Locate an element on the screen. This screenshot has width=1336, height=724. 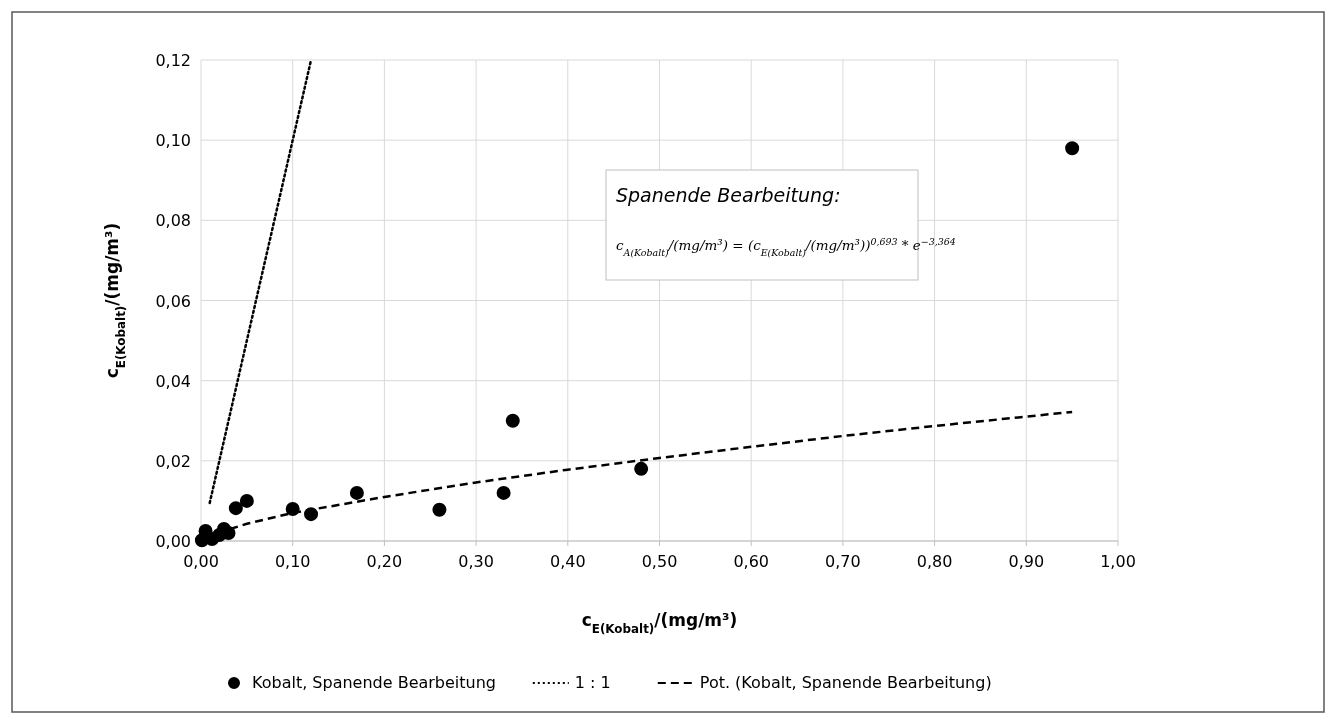
x-tick-label: 0,30 is located at coordinates (476, 561).